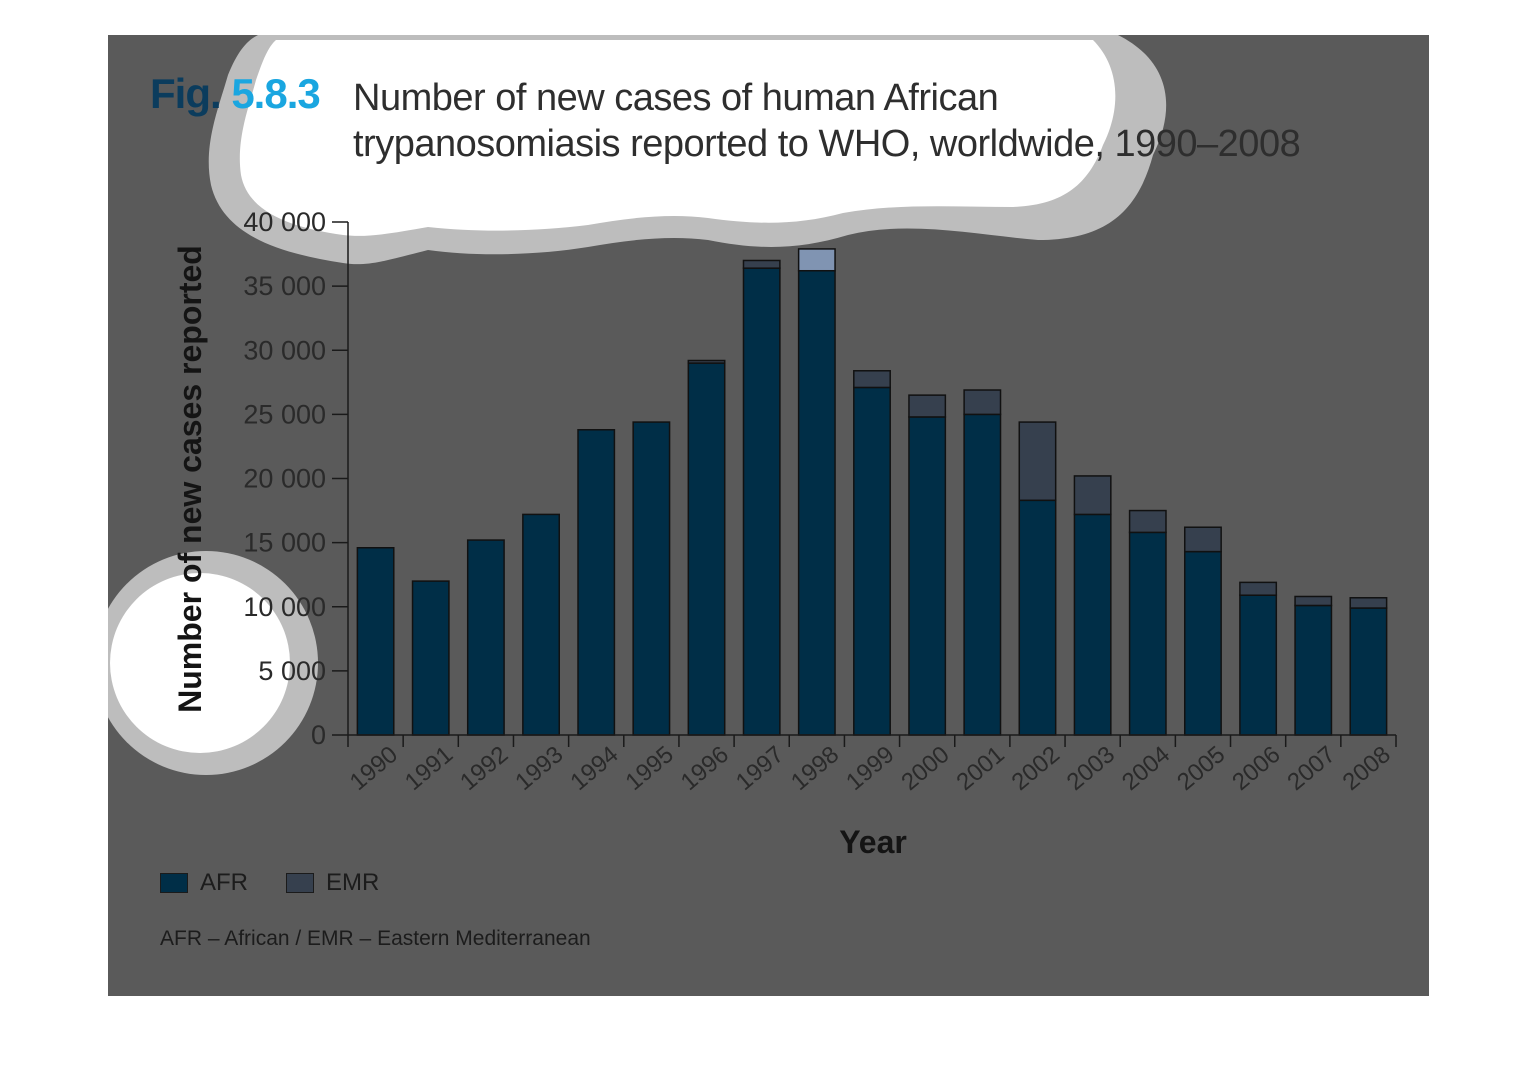  Describe the element at coordinates (1147, 521) in the screenshot. I see `bar-emr-2004` at that location.